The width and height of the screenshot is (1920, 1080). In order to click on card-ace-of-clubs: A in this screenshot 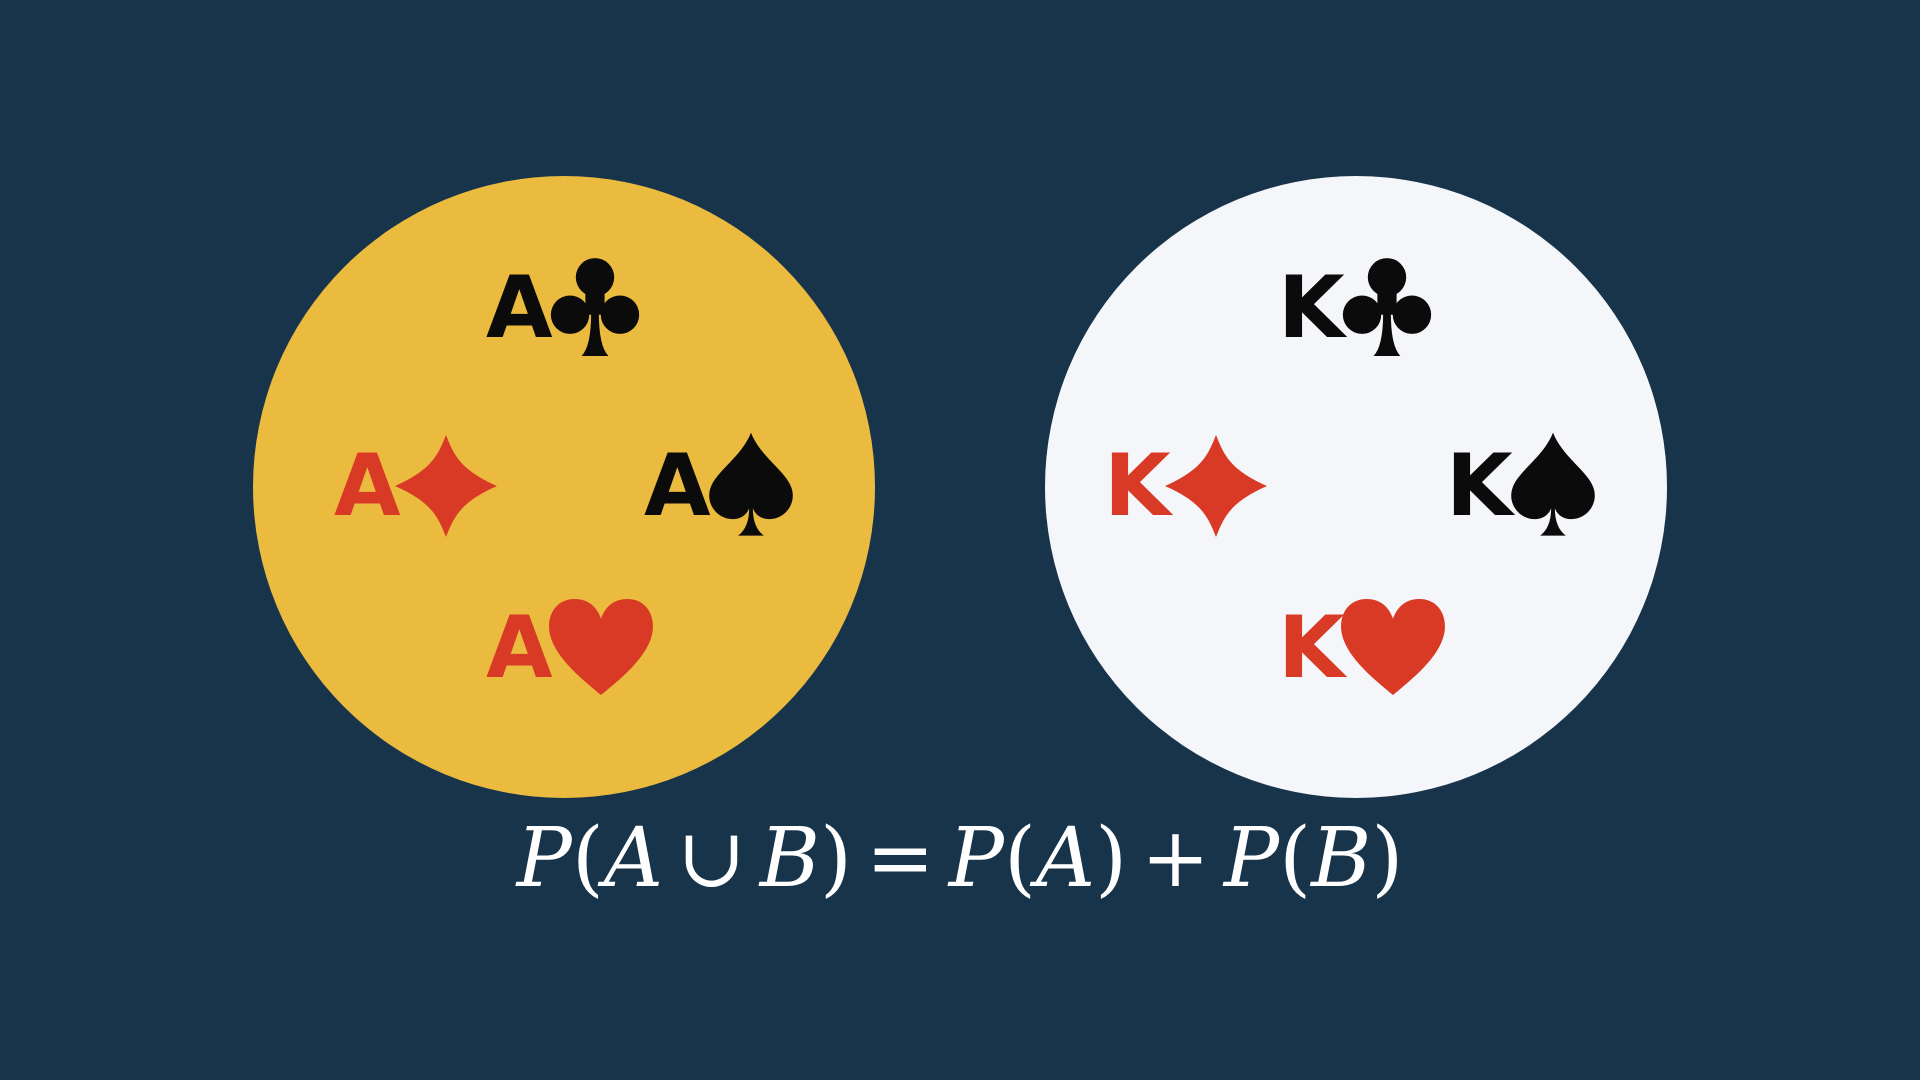, I will do `click(564, 308)`.